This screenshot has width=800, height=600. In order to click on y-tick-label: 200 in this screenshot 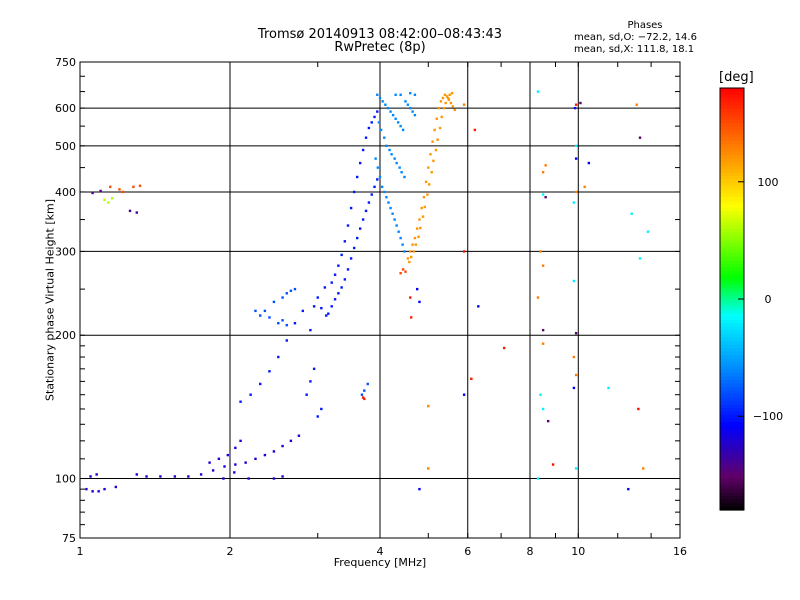, I will do `click(65, 335)`.